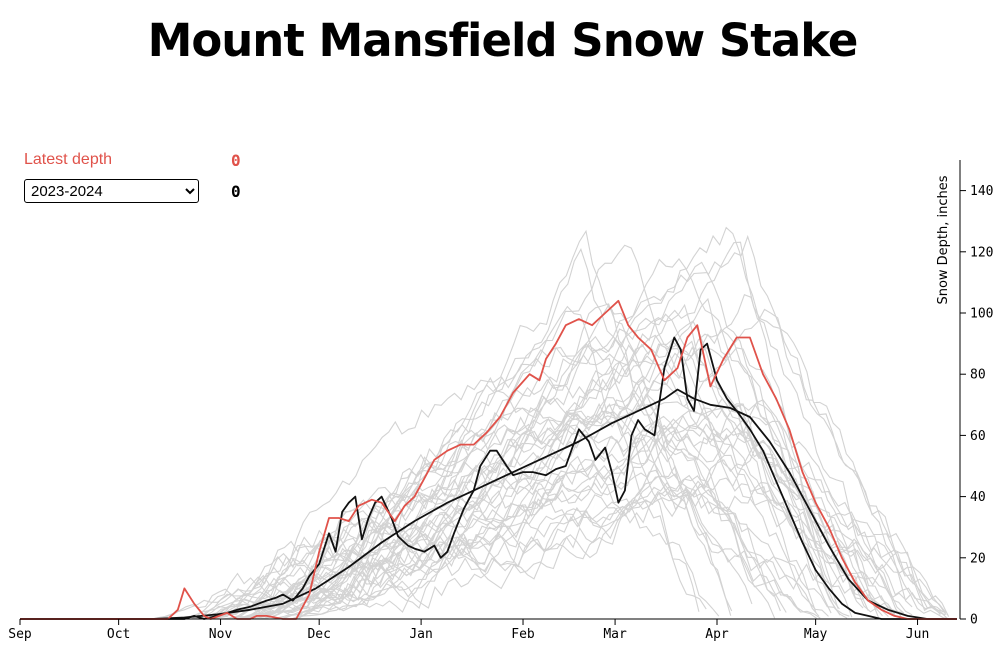 This screenshot has height=656, width=1000. I want to click on latest-depth-value: 0, so click(236, 160).